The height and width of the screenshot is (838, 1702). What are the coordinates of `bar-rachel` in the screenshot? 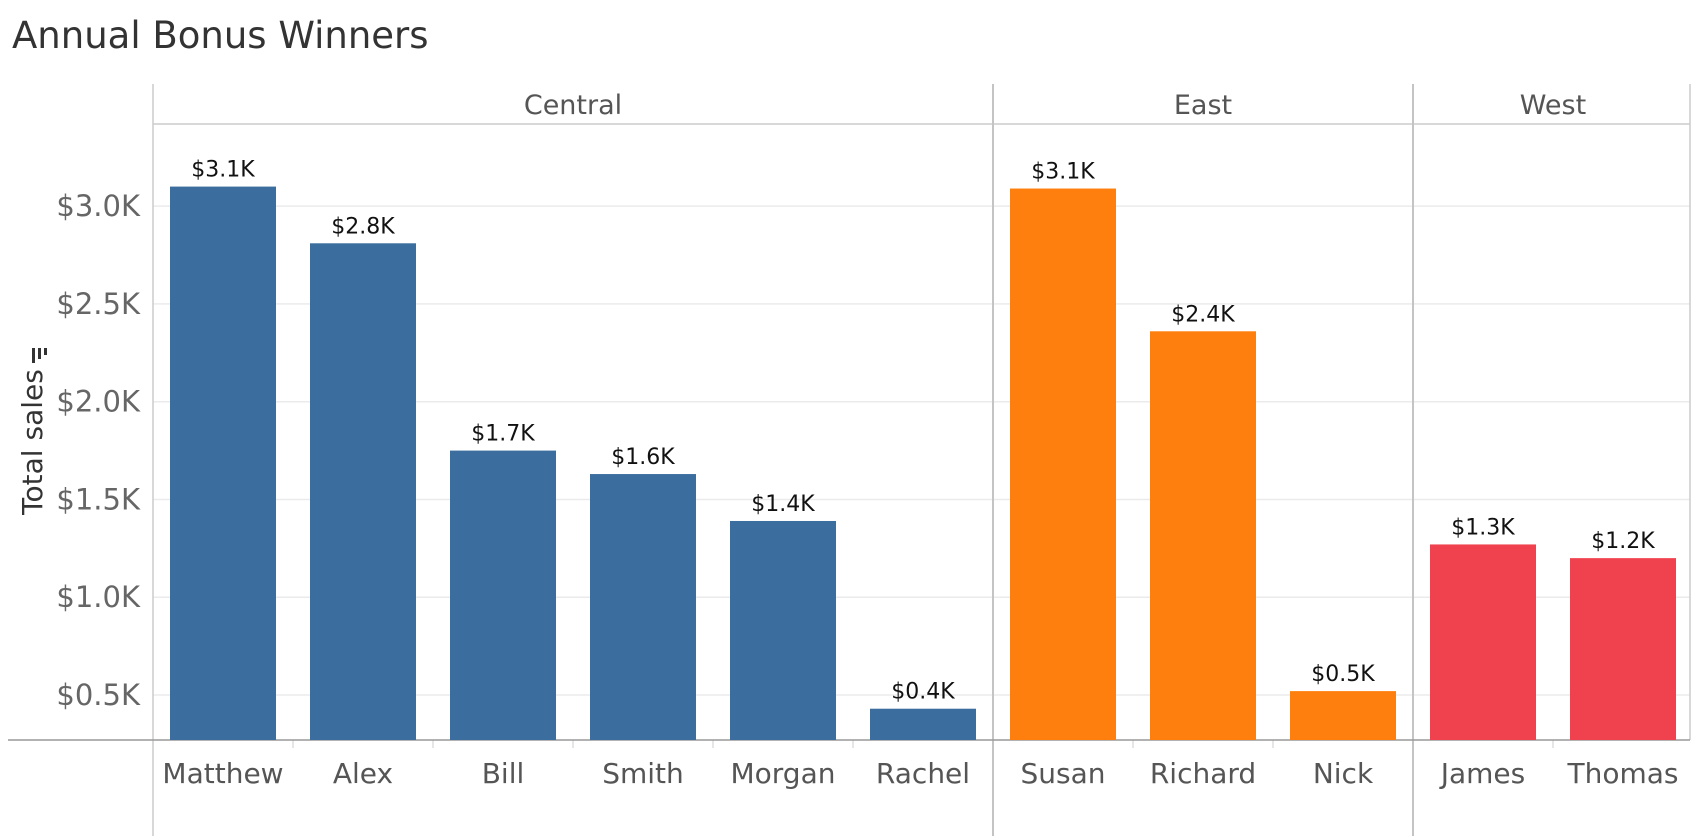 It's located at (923, 724).